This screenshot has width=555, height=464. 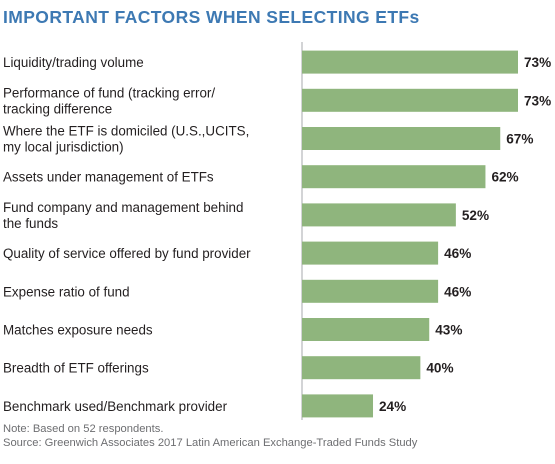 I want to click on category-label: my local jurisdiction), so click(x=63, y=147).